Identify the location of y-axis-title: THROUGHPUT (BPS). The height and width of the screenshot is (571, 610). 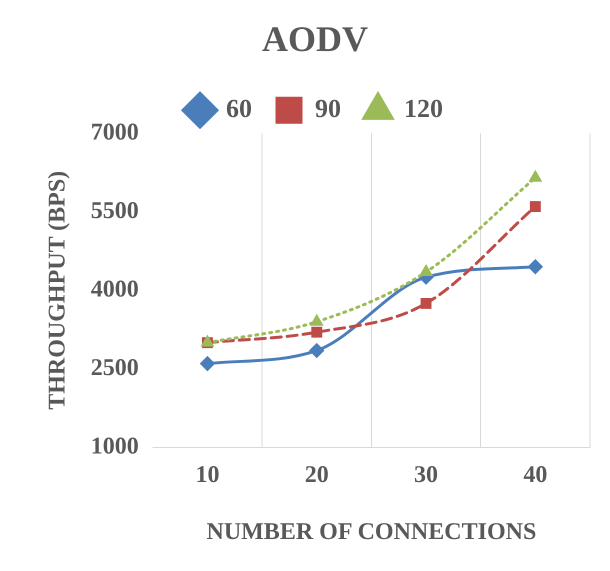
(57, 290).